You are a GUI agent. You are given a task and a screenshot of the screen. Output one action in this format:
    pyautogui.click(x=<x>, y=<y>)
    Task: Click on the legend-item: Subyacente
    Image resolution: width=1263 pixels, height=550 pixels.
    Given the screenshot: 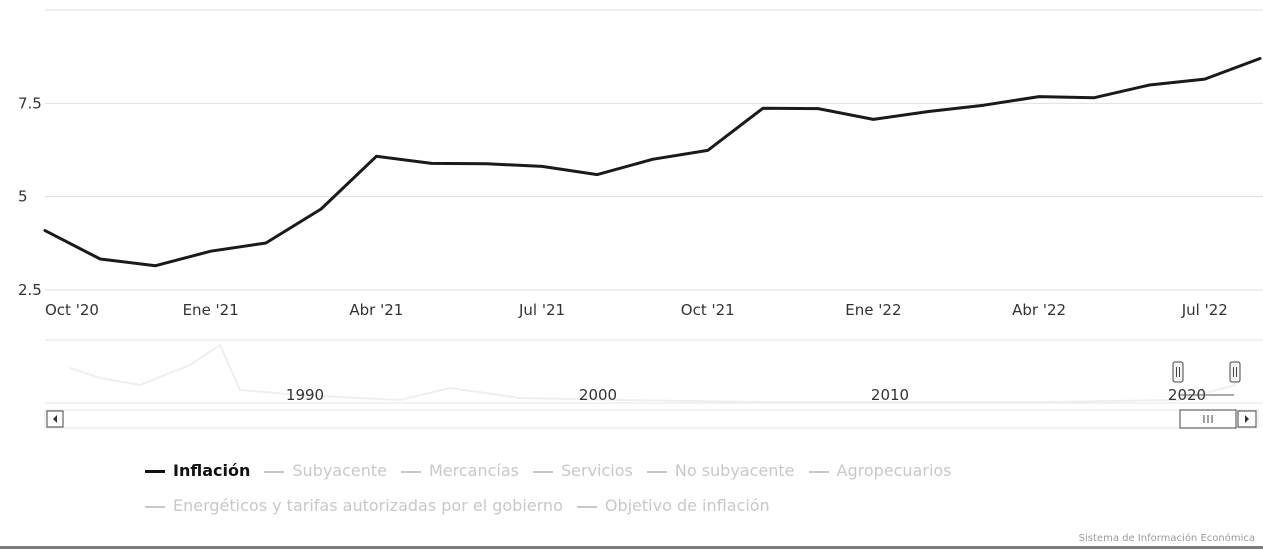 What is the action you would take?
    pyautogui.click(x=325, y=470)
    